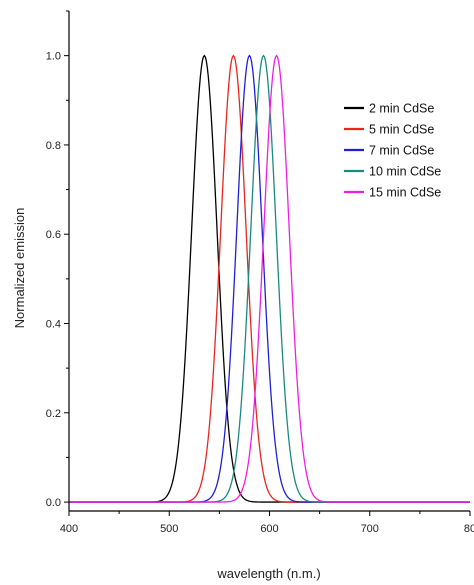 The height and width of the screenshot is (585, 474). What do you see at coordinates (53, 146) in the screenshot?
I see `y-tick-label: 0.8` at bounding box center [53, 146].